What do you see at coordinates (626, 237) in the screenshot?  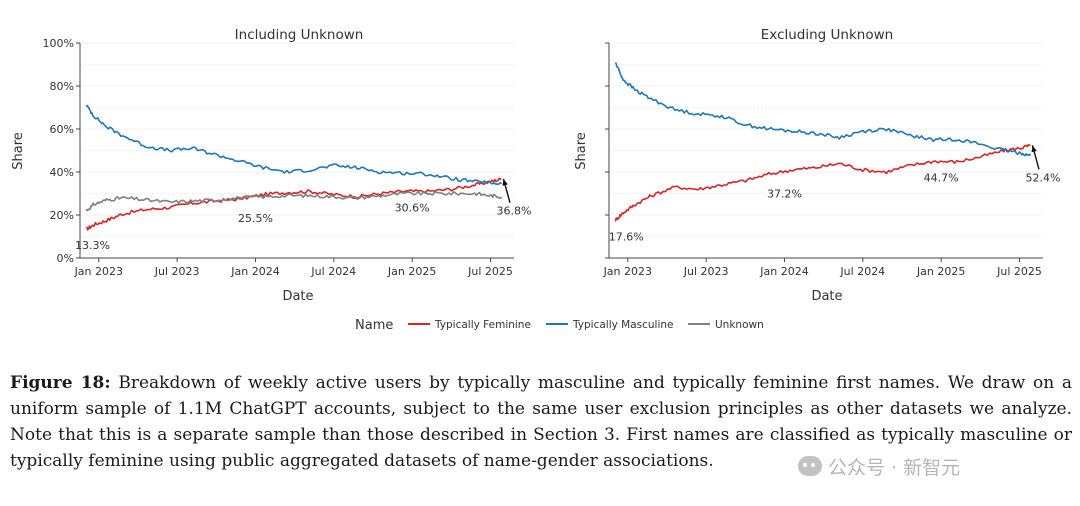 I see `data-label: 17.6%` at bounding box center [626, 237].